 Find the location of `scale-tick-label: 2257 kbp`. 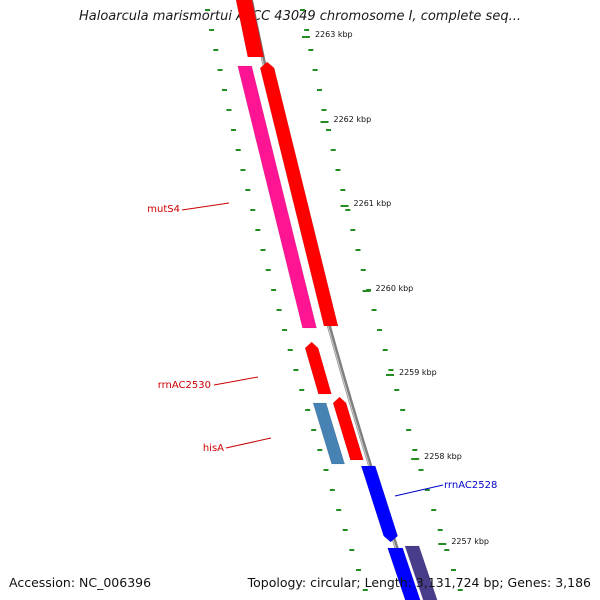

scale-tick-label: 2257 kbp is located at coordinates (470, 541).